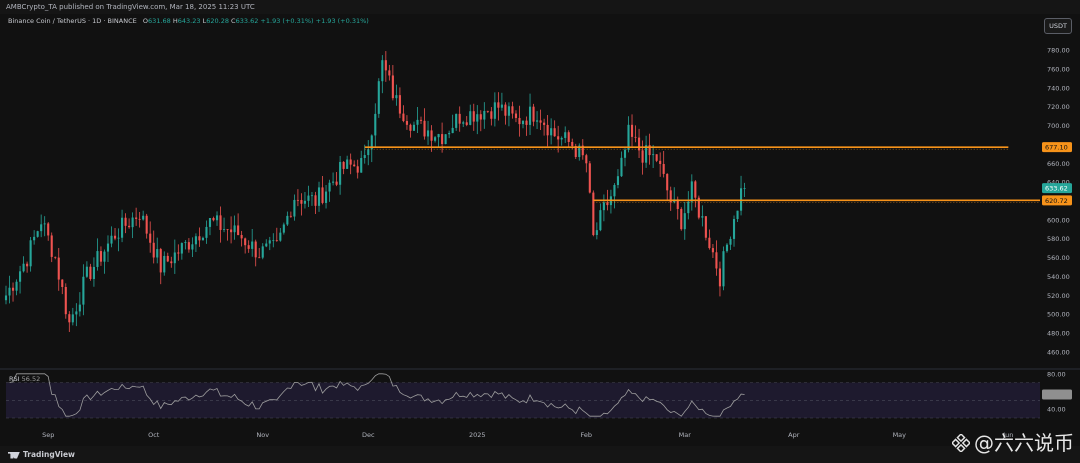  I want to click on low-label: L, so click(204, 21).